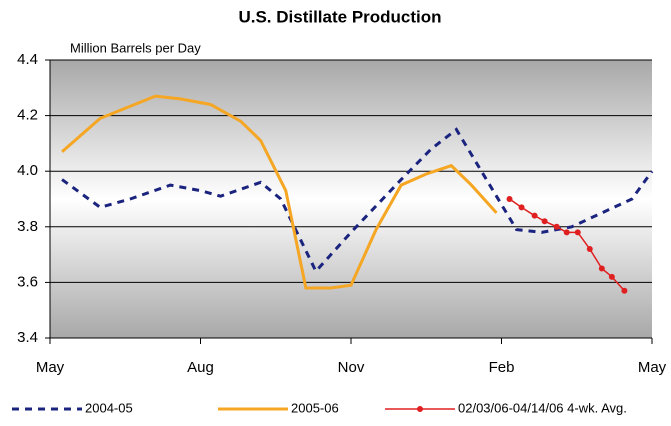 The width and height of the screenshot is (671, 426). I want to click on legend-marker, so click(420, 409).